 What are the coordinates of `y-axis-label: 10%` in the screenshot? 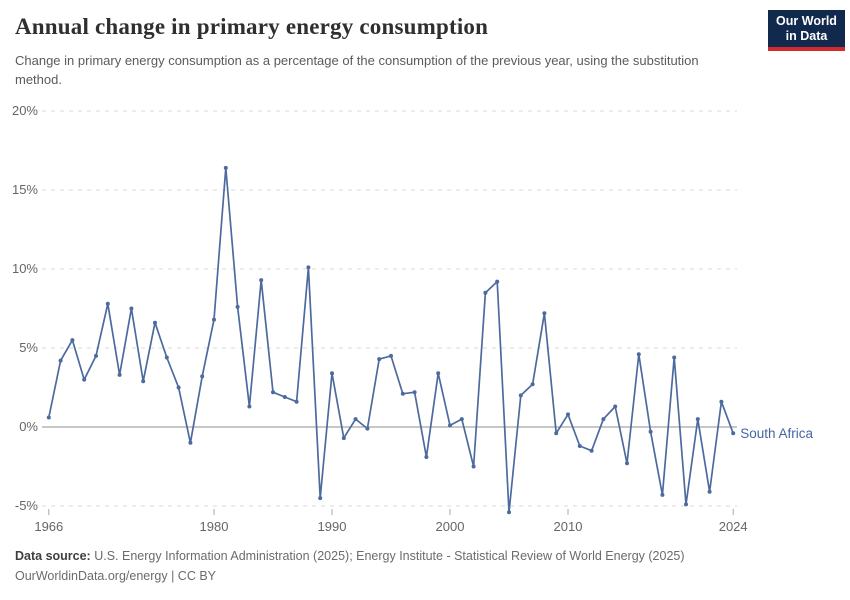 It's located at (24, 268).